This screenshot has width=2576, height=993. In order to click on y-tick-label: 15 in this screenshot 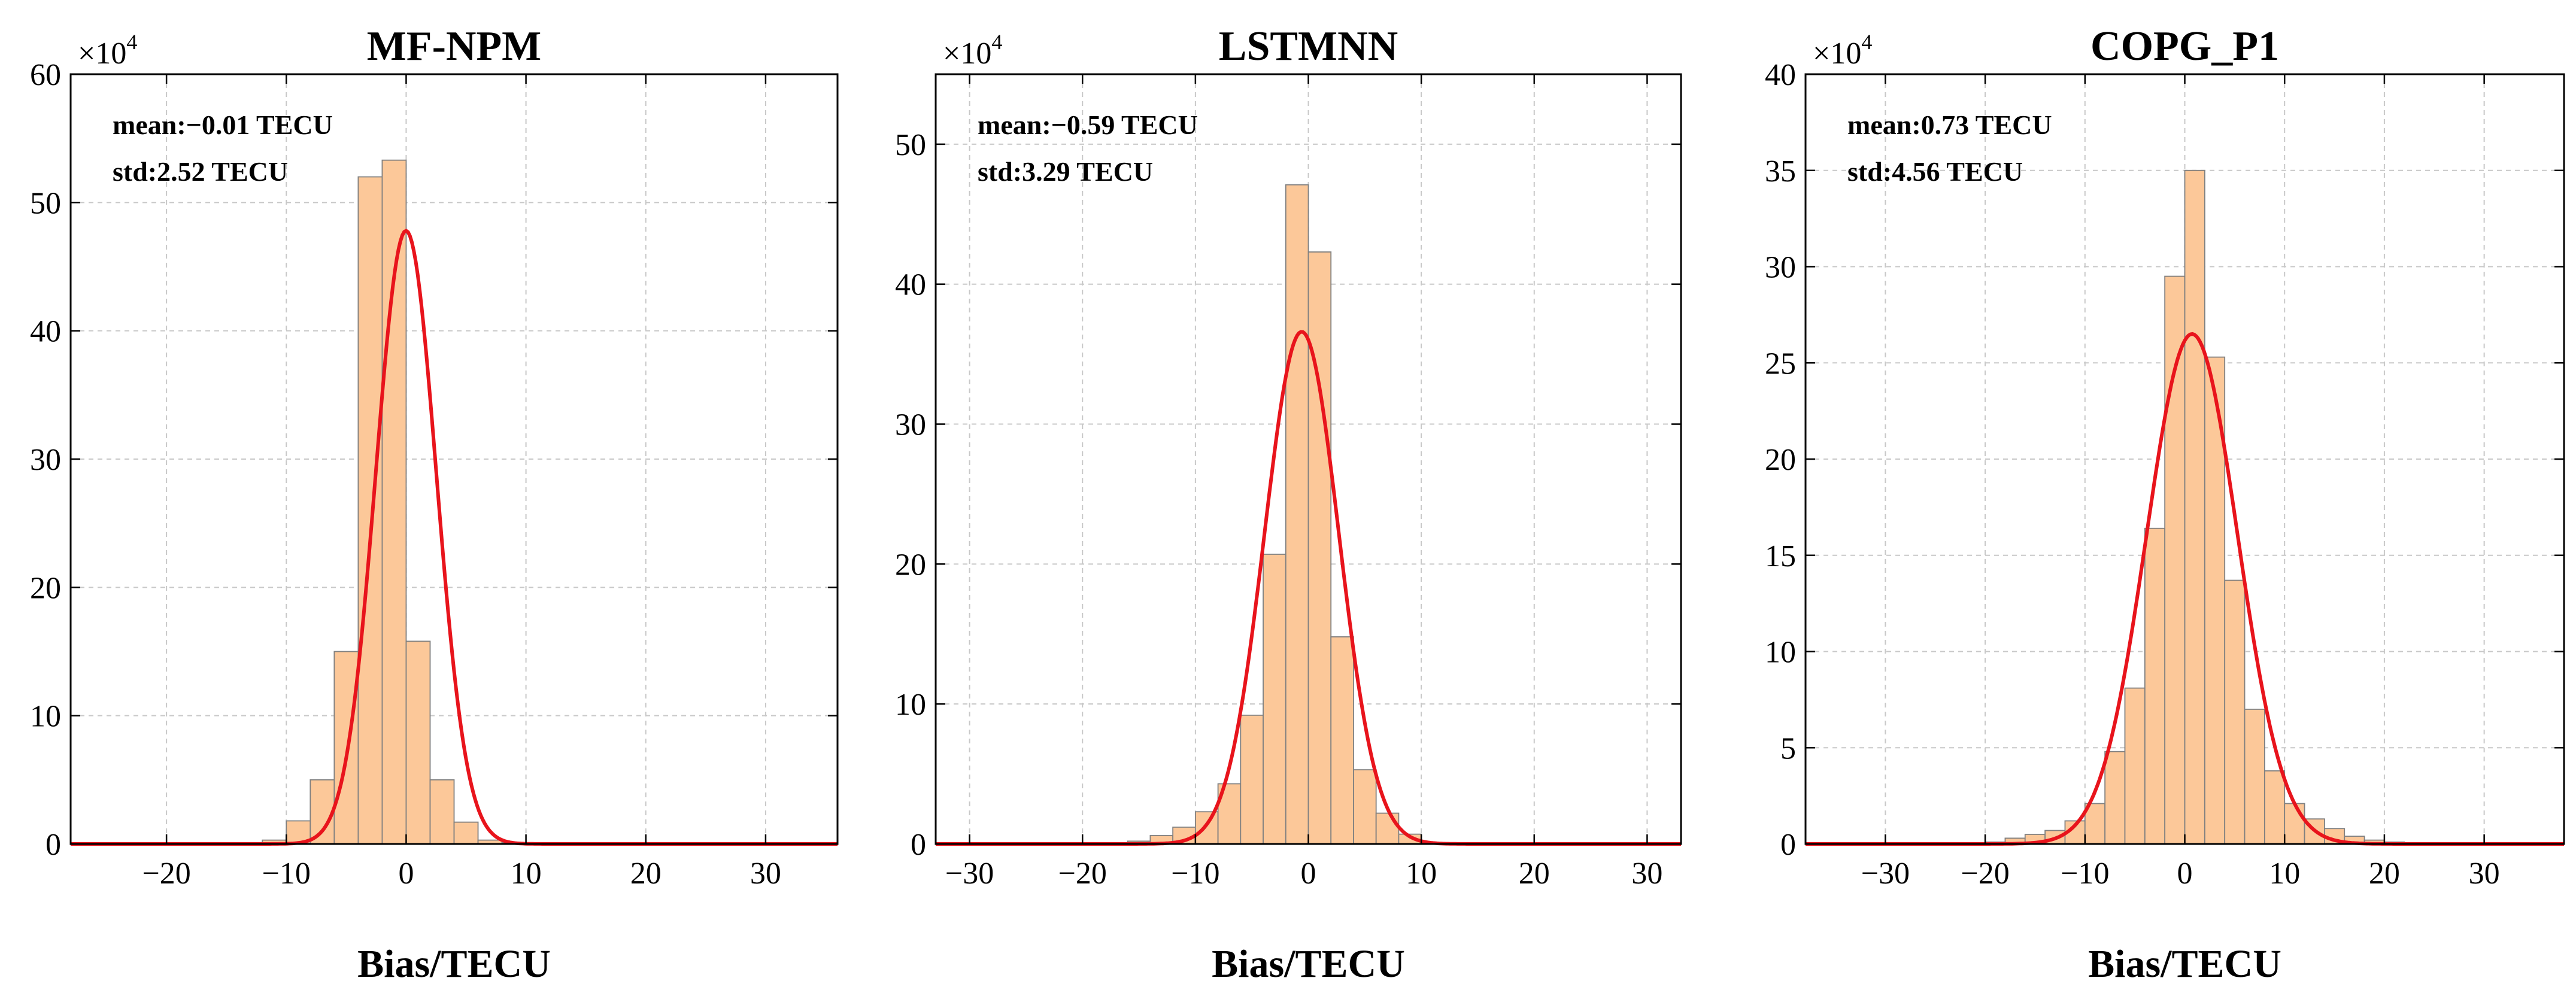, I will do `click(1780, 556)`.